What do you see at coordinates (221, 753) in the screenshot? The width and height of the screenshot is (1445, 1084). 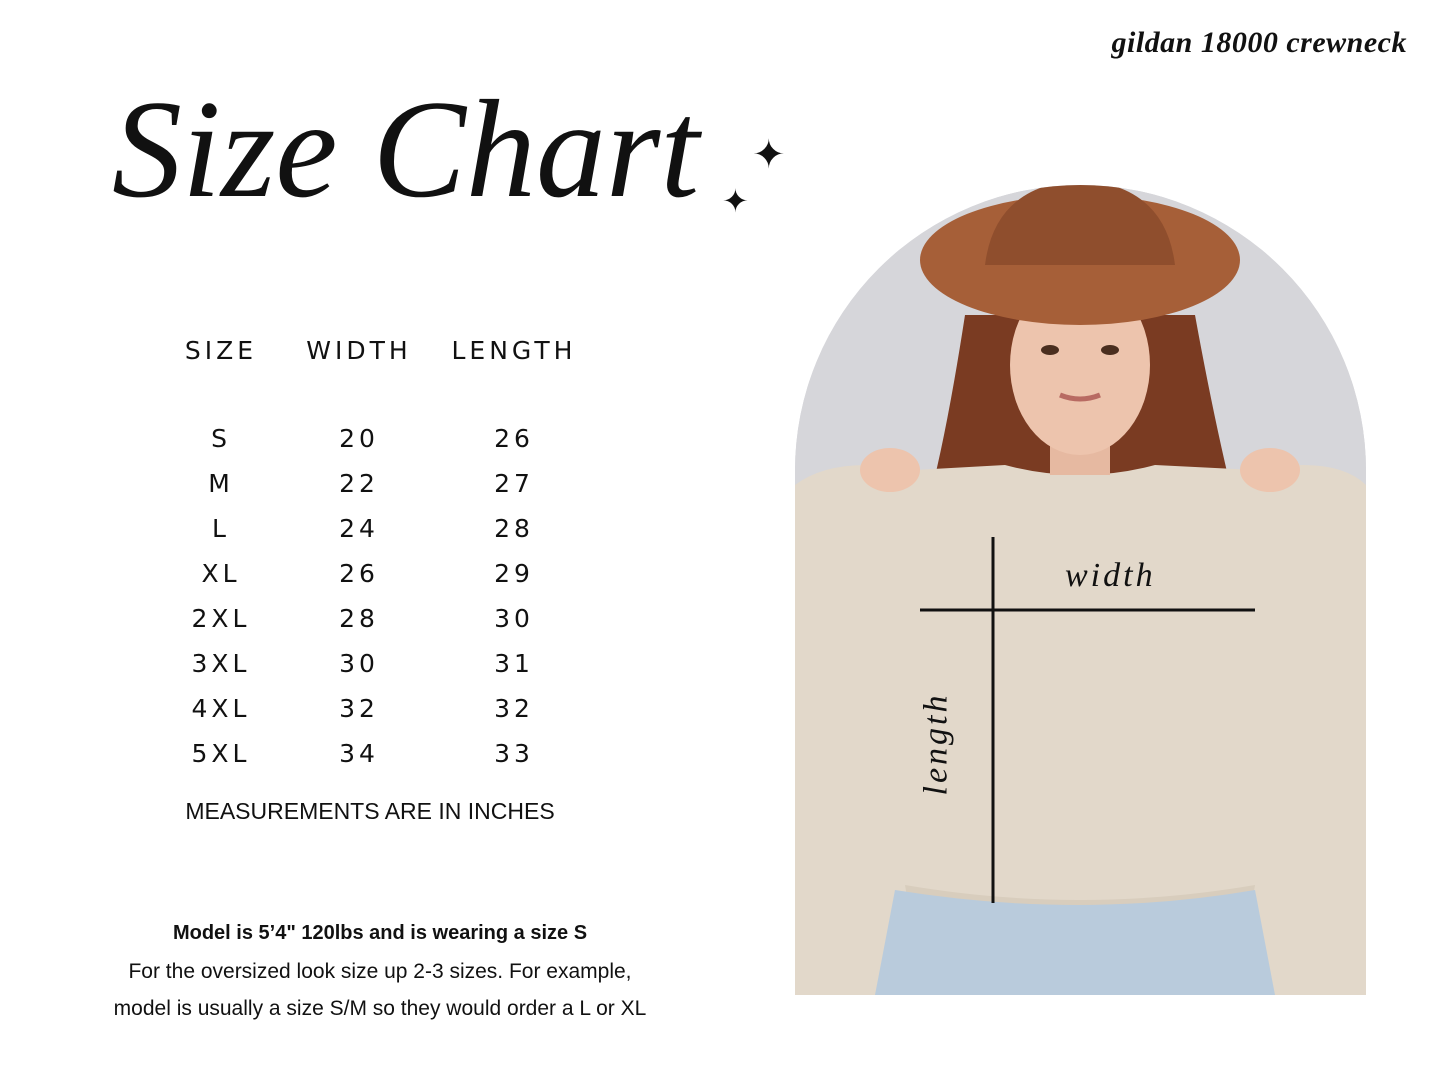 I see `cell-size: 5XL` at bounding box center [221, 753].